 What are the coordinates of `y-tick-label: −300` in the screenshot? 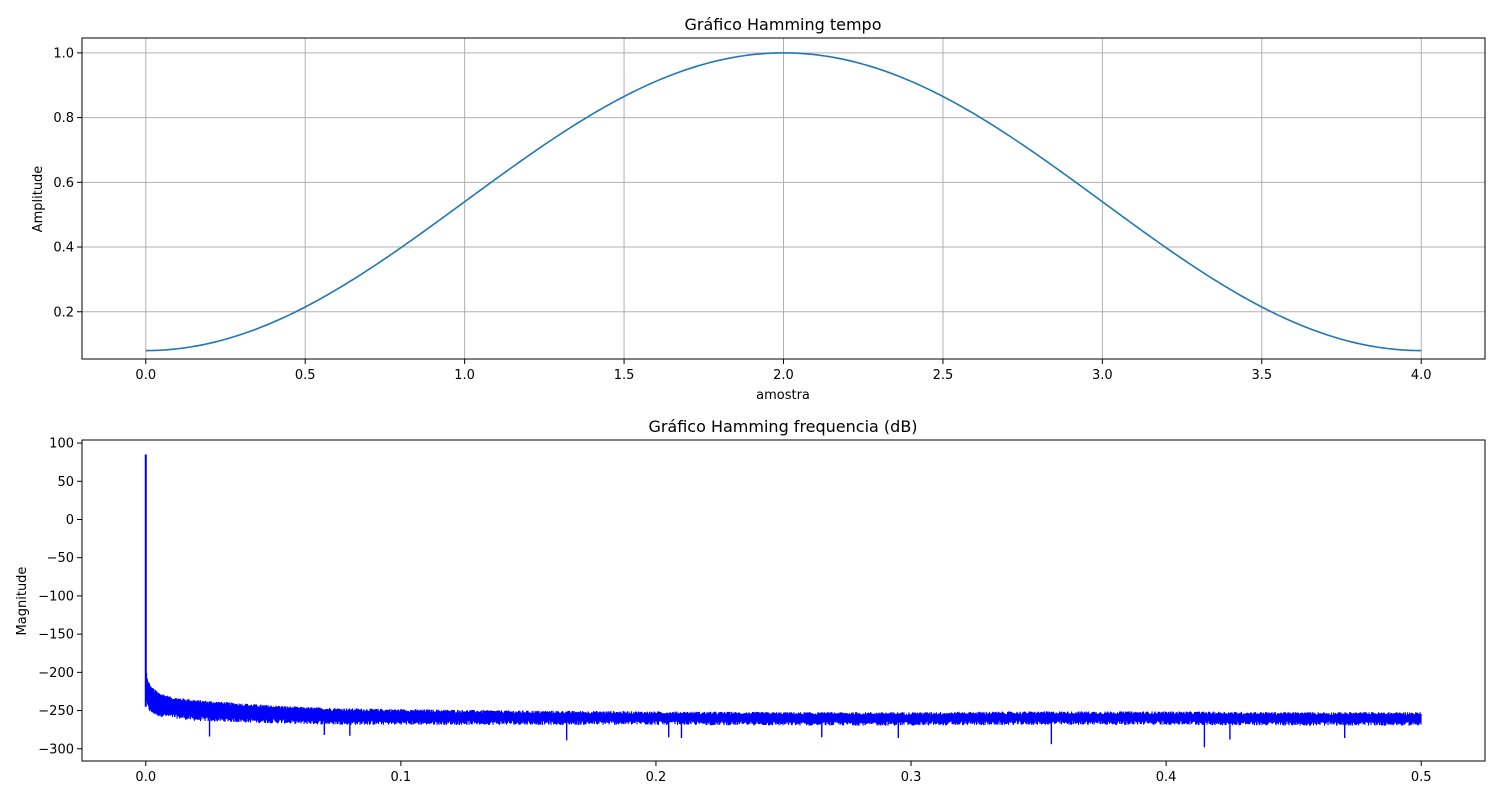 It's located at (56, 749).